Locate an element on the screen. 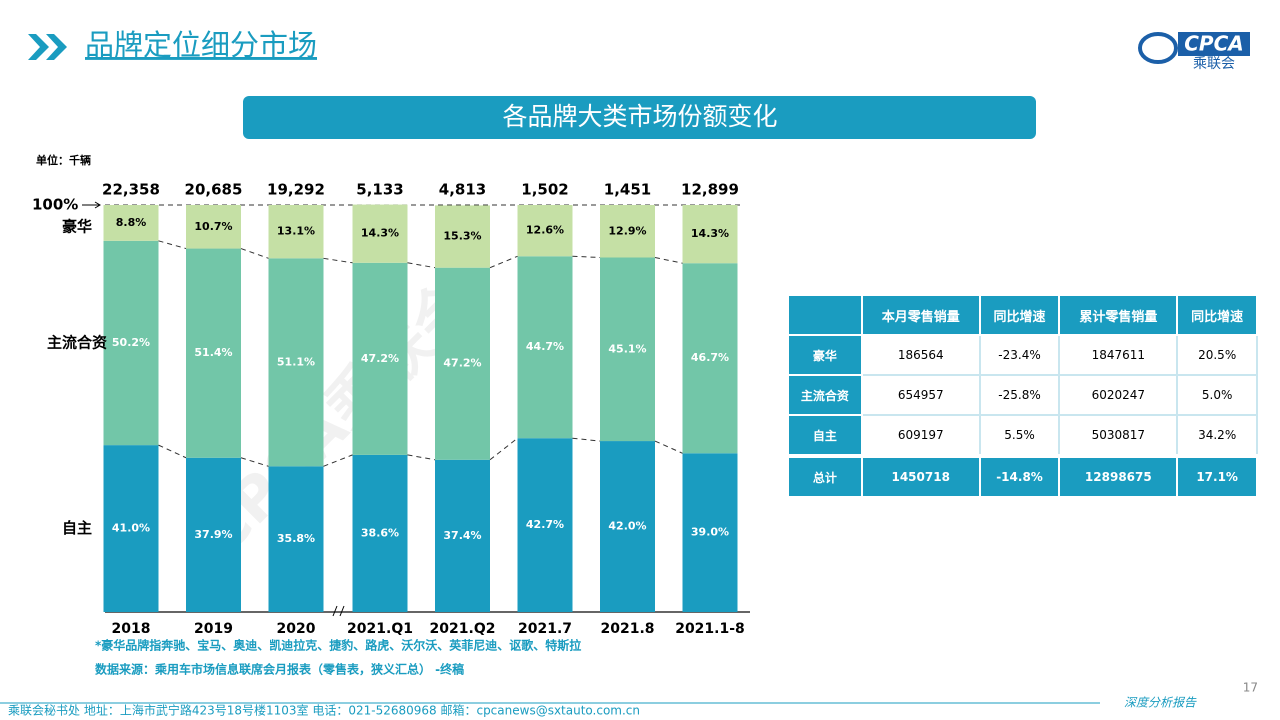 Image resolution: width=1280 pixels, height=720 pixels. value-label: 50.2% is located at coordinates (131, 342).